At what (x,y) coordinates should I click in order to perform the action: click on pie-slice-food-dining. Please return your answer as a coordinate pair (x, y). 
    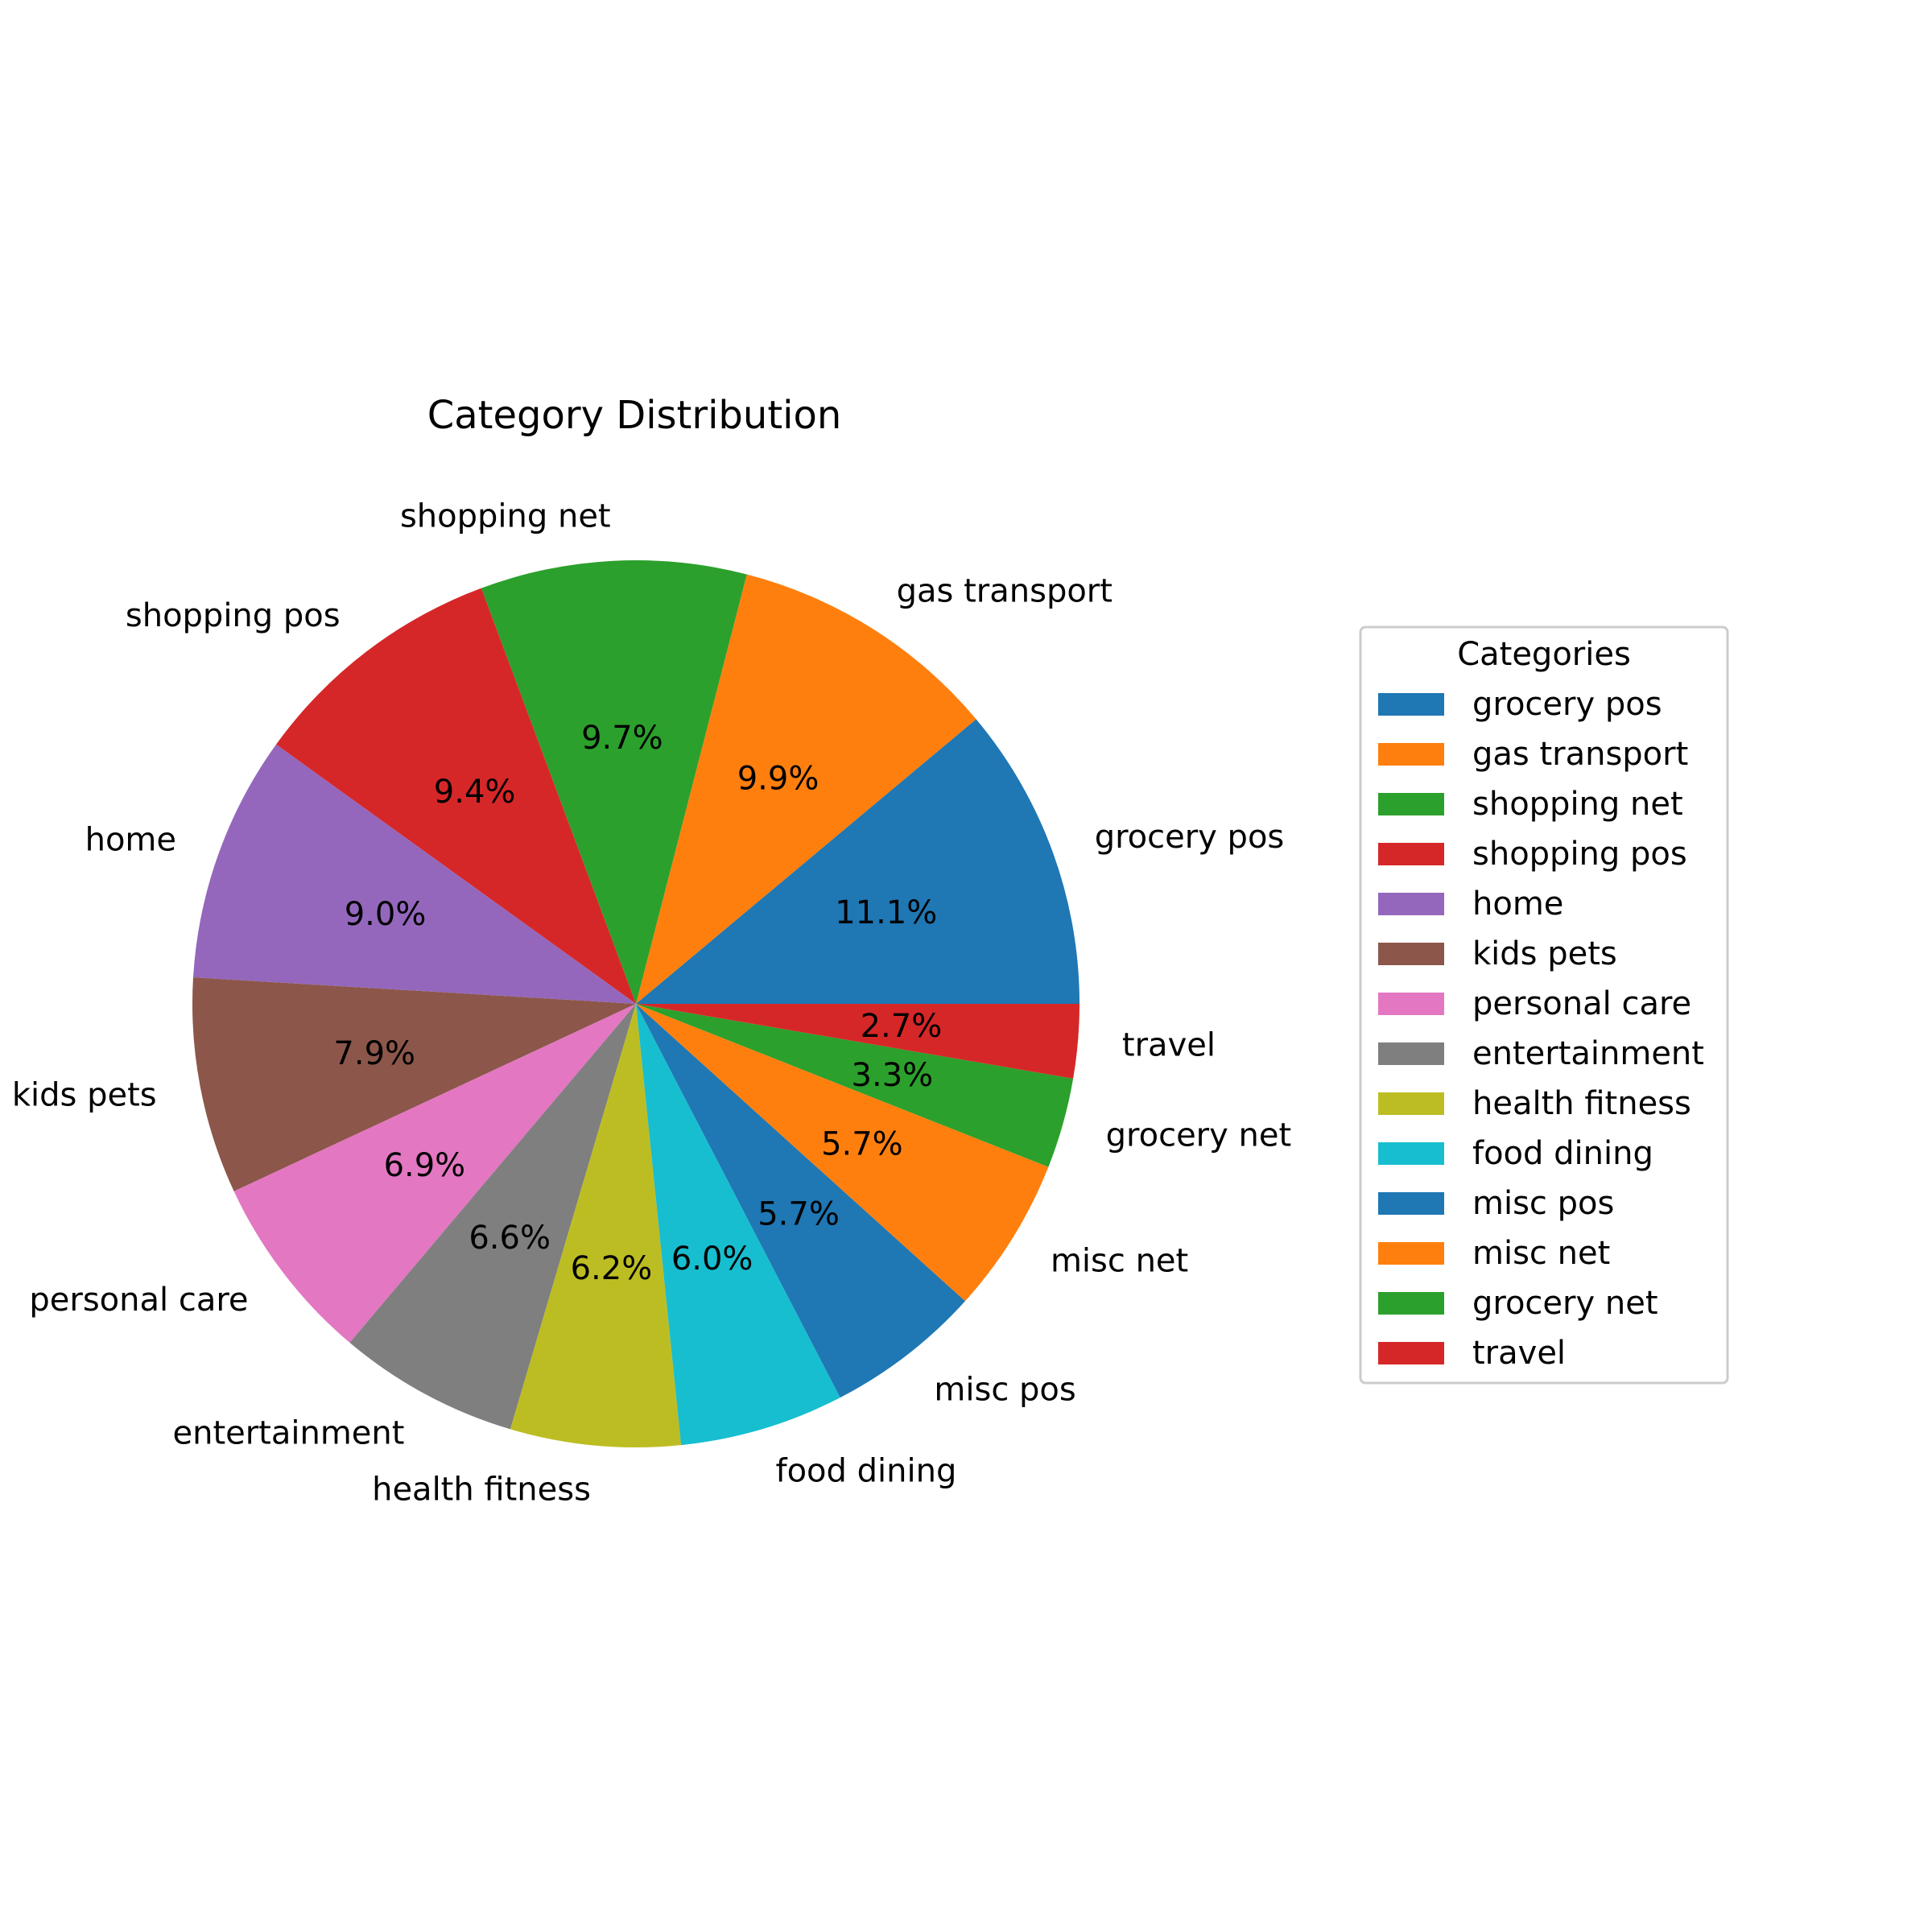
    Looking at the image, I should click on (738, 1225).